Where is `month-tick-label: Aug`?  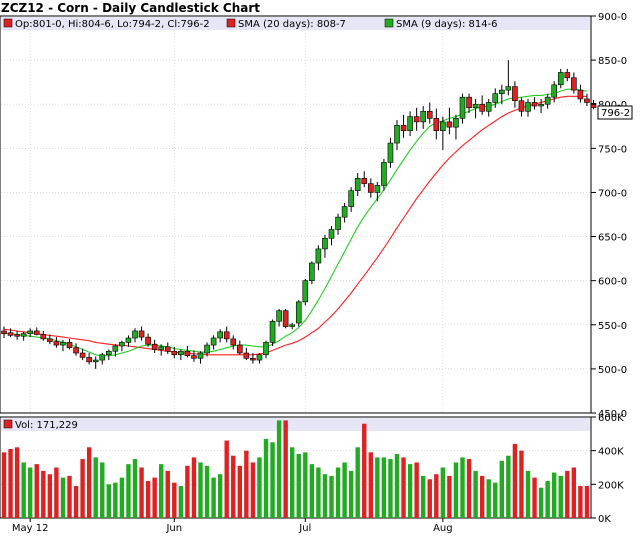
month-tick-label: Aug is located at coordinates (443, 528).